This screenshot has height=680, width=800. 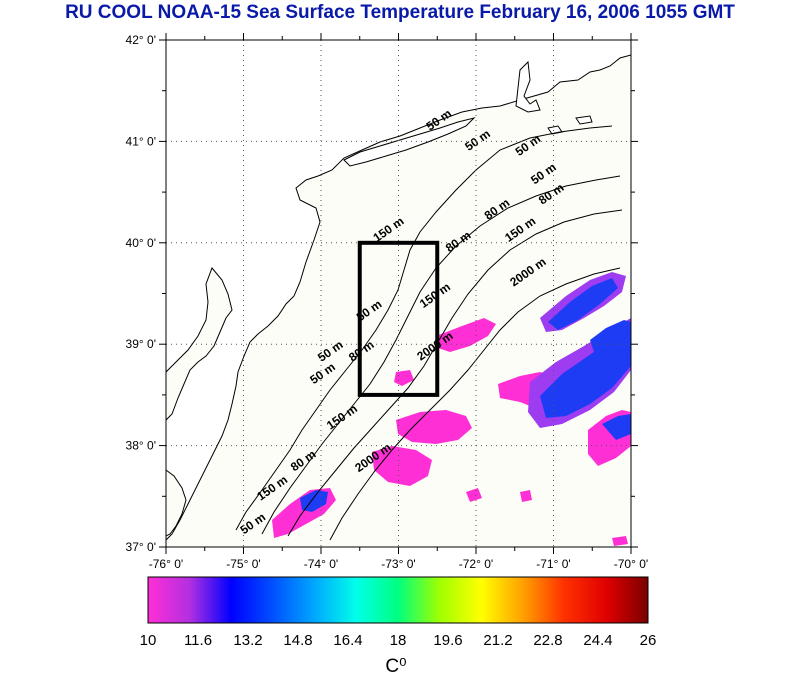 I want to click on lat-tick-label: 42° 0', so click(x=141, y=40).